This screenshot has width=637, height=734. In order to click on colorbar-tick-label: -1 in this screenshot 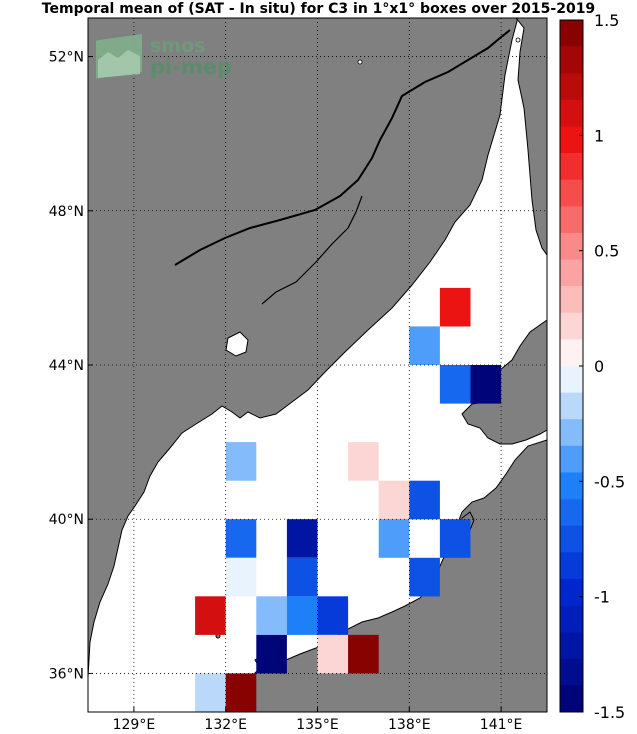, I will do `click(602, 597)`.